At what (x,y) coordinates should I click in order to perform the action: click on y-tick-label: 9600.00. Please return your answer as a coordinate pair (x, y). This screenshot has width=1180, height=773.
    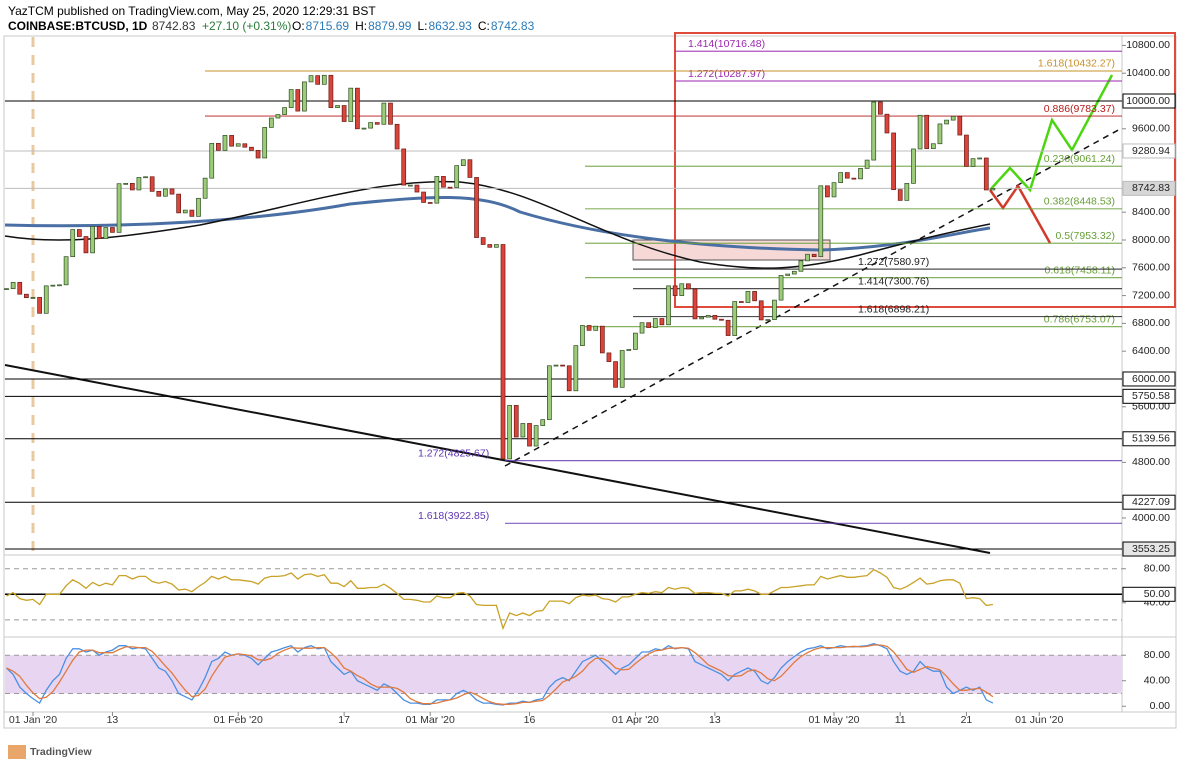
    Looking at the image, I should click on (1151, 129).